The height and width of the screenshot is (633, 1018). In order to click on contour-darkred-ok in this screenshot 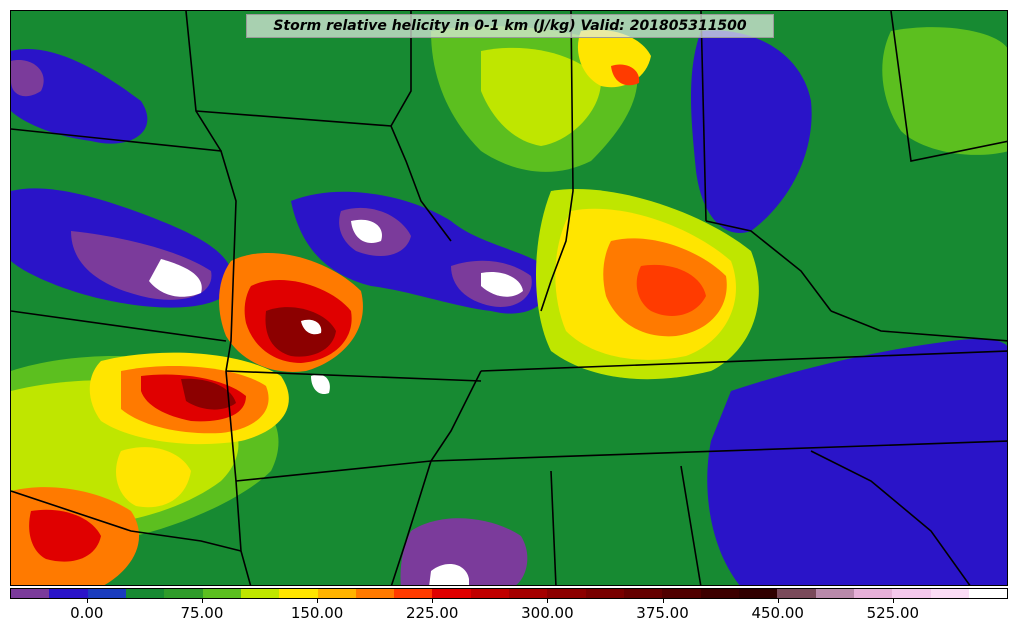, I will do `click(208, 394)`.